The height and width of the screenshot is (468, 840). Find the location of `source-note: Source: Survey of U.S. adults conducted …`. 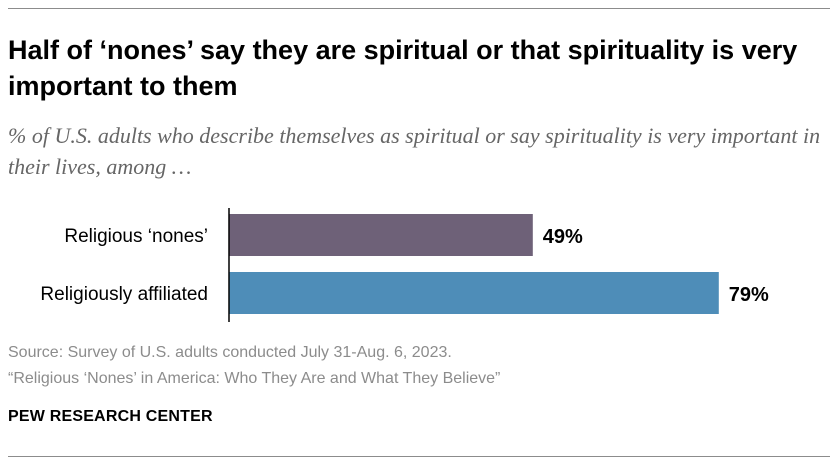

source-note: Source: Survey of U.S. adults conducted … is located at coordinates (230, 352).